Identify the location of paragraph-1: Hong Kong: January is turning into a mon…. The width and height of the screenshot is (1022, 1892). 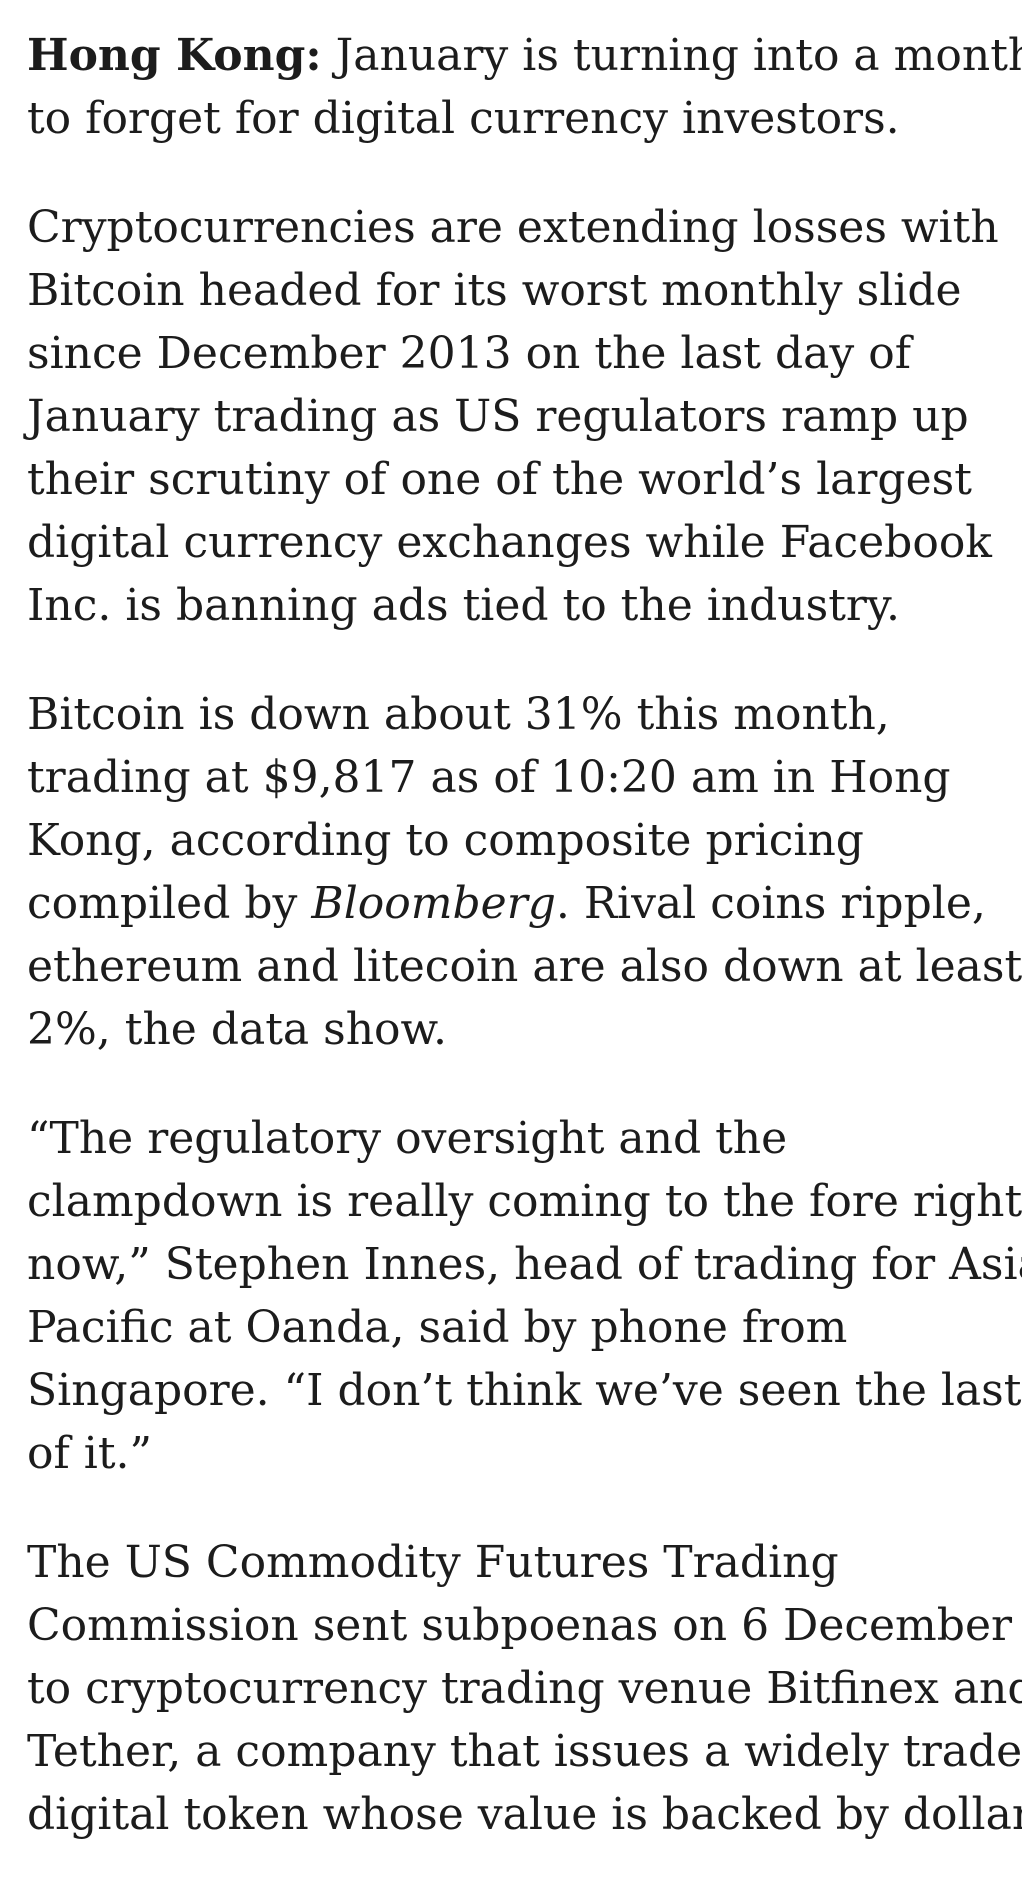
(524, 87).